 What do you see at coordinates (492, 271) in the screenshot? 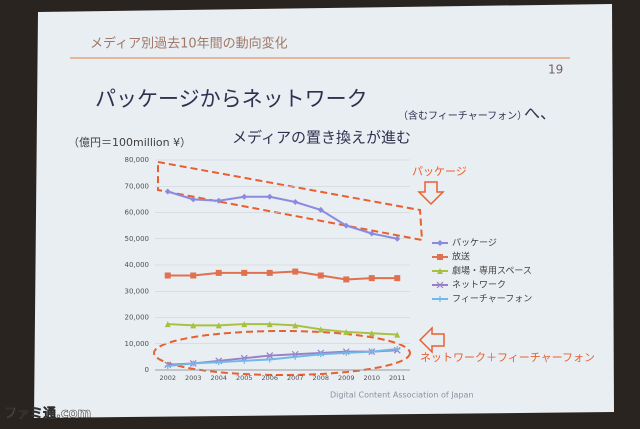
I see `legend-label: 劇場・専用スペース` at bounding box center [492, 271].